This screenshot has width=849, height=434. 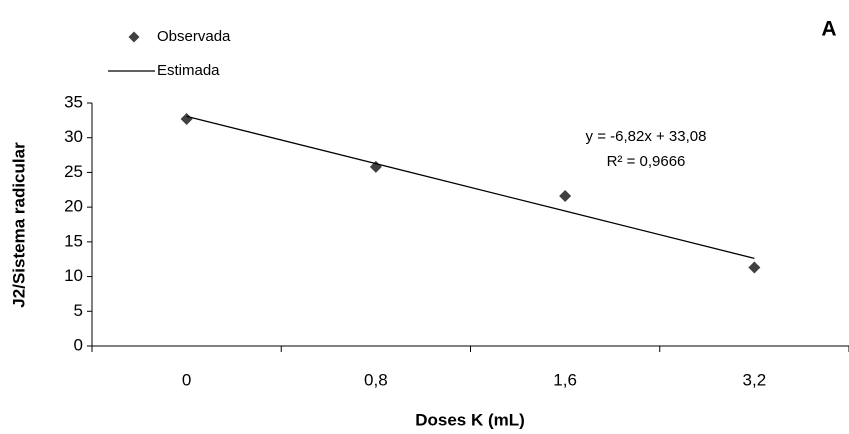 I want to click on y-tick-label: 35, so click(x=73, y=101).